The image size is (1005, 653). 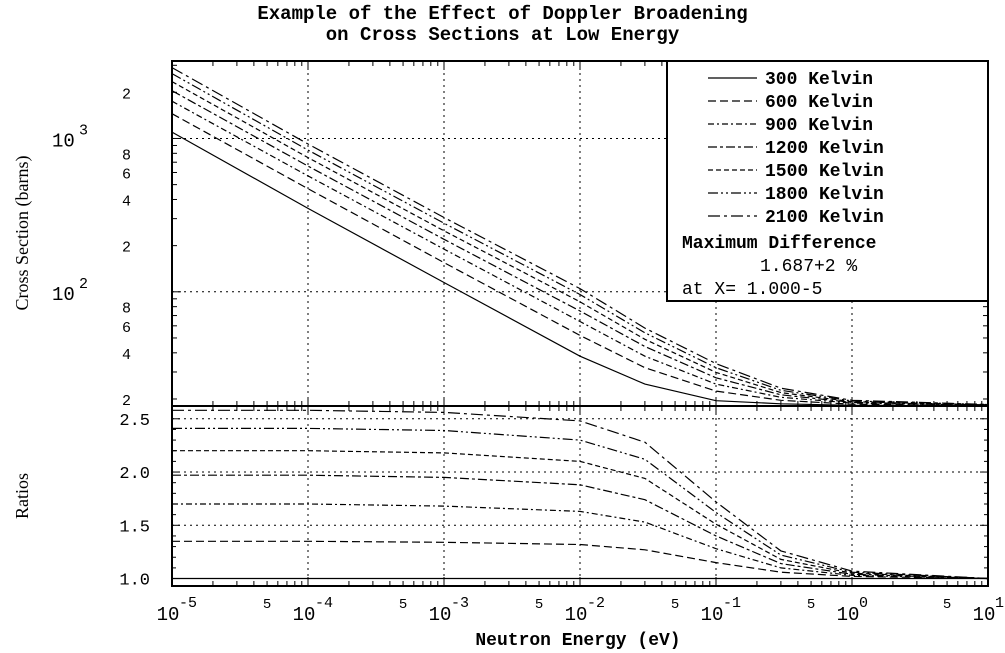 What do you see at coordinates (819, 103) in the screenshot?
I see `legend-label-2: 600 Kelvin` at bounding box center [819, 103].